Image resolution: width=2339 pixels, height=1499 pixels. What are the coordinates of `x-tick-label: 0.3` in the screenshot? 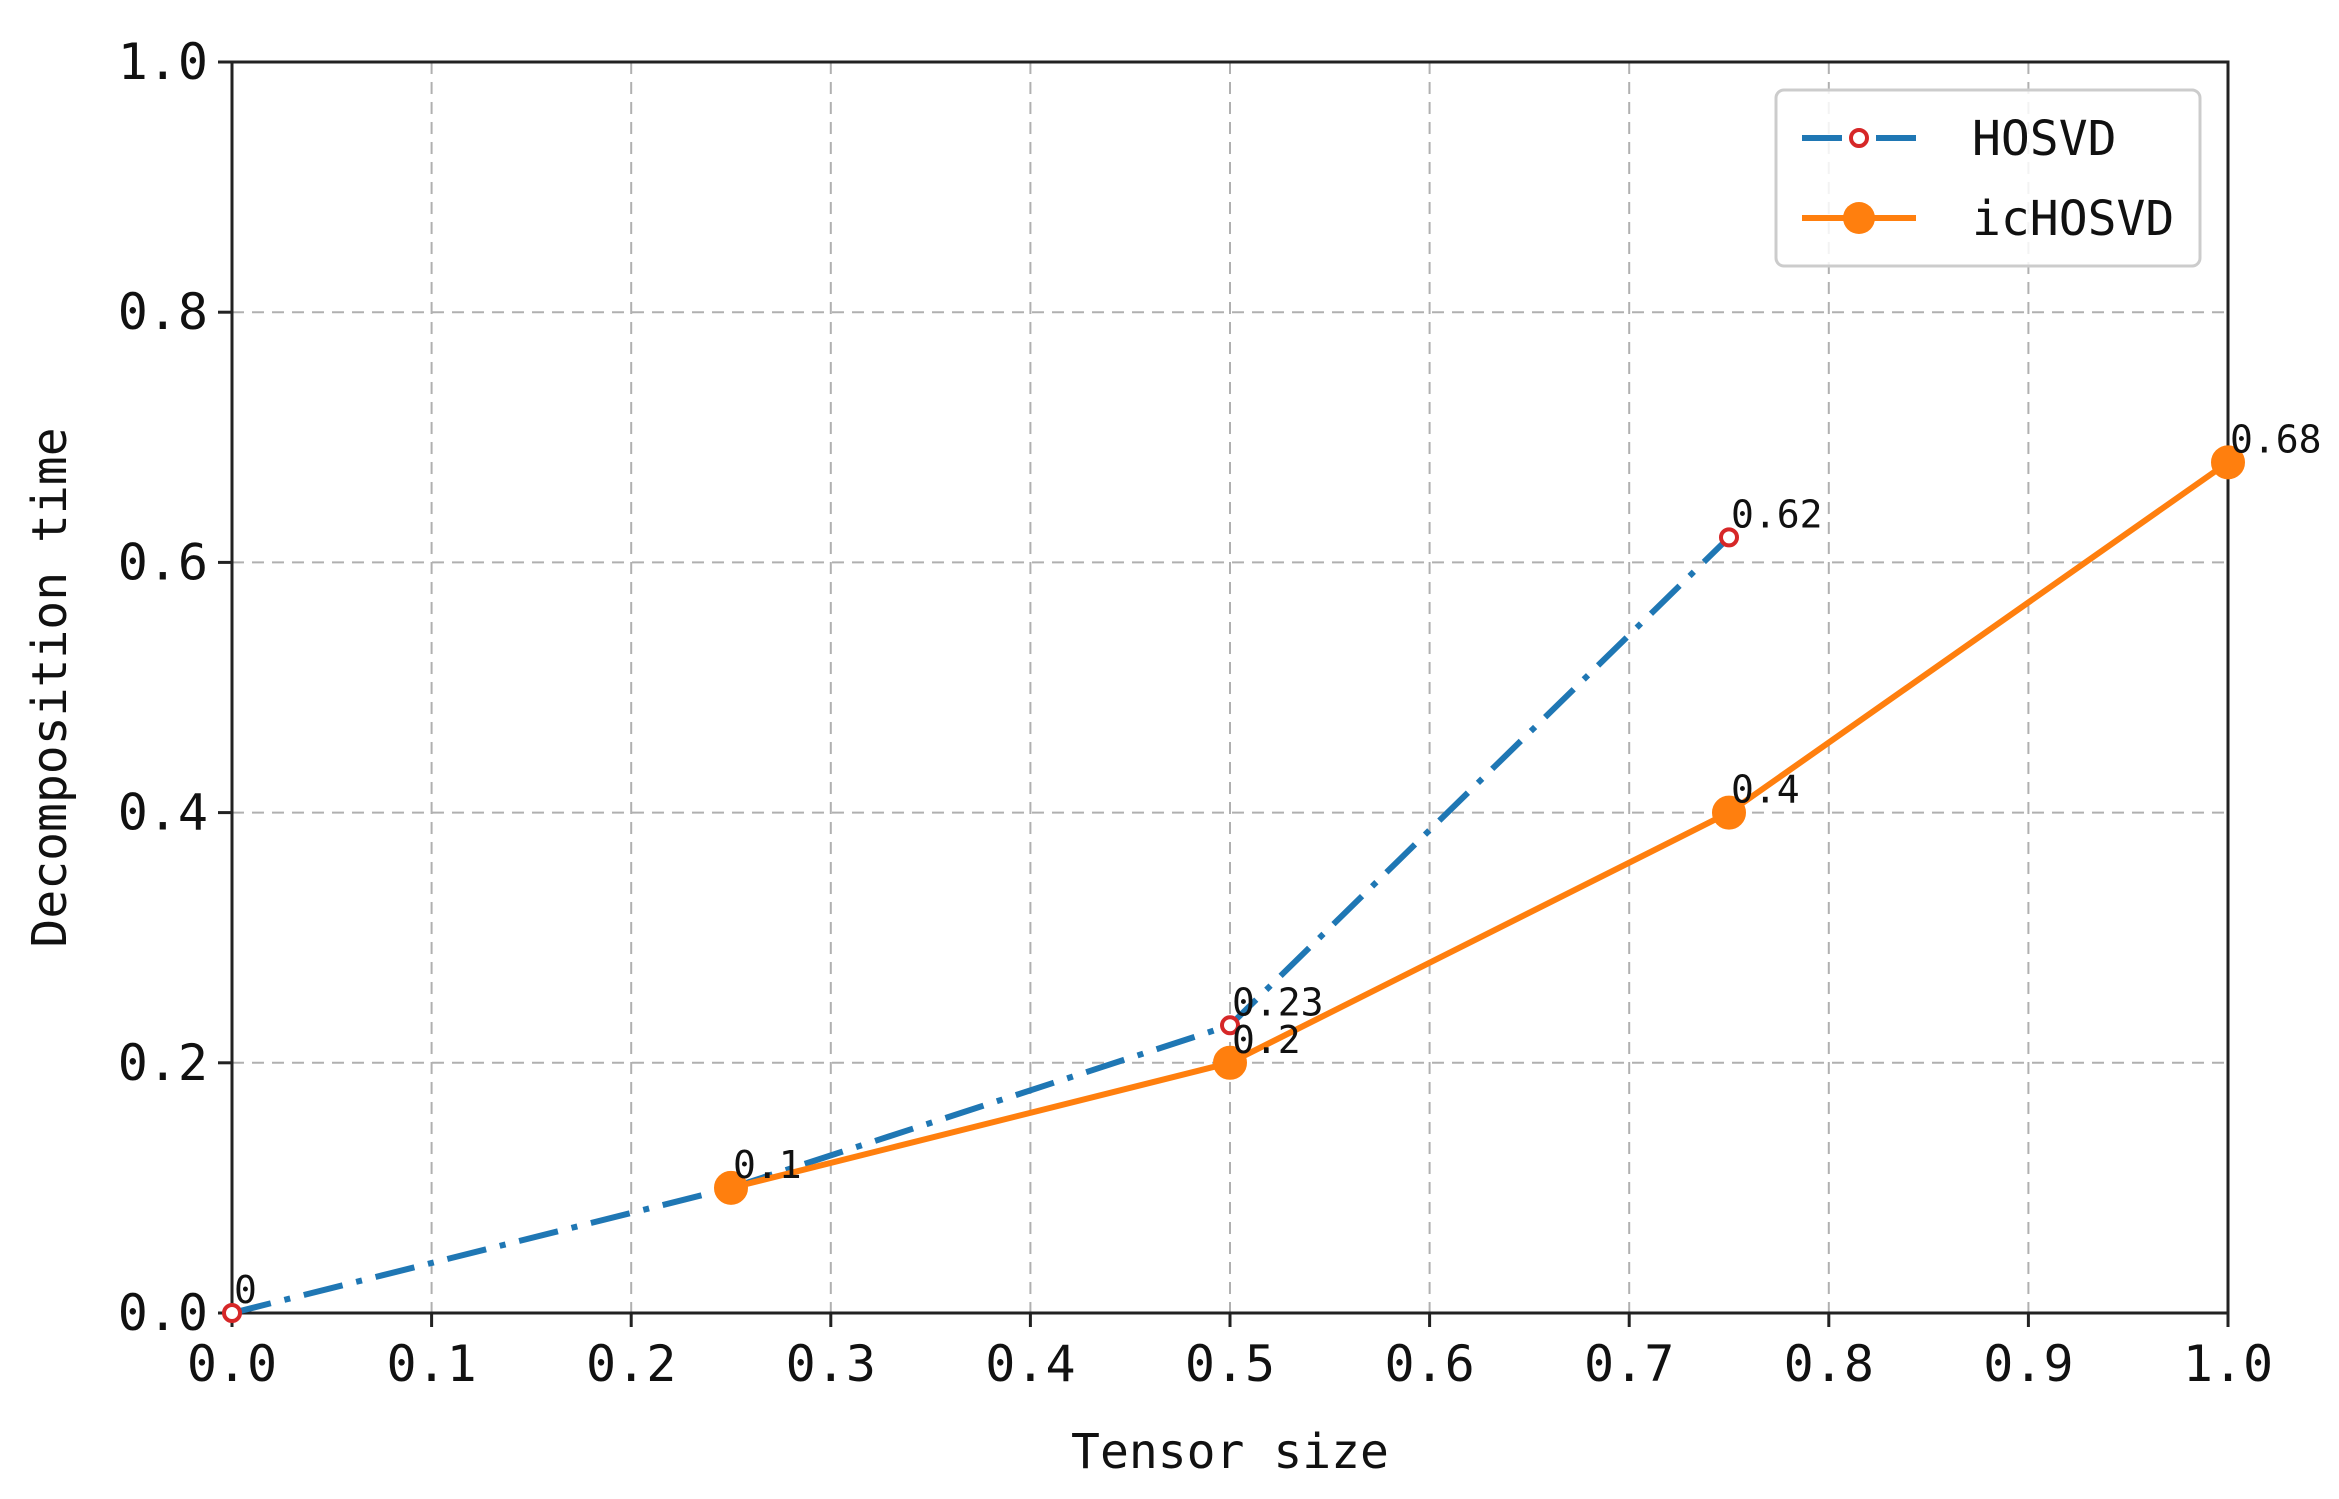 It's located at (831, 1364).